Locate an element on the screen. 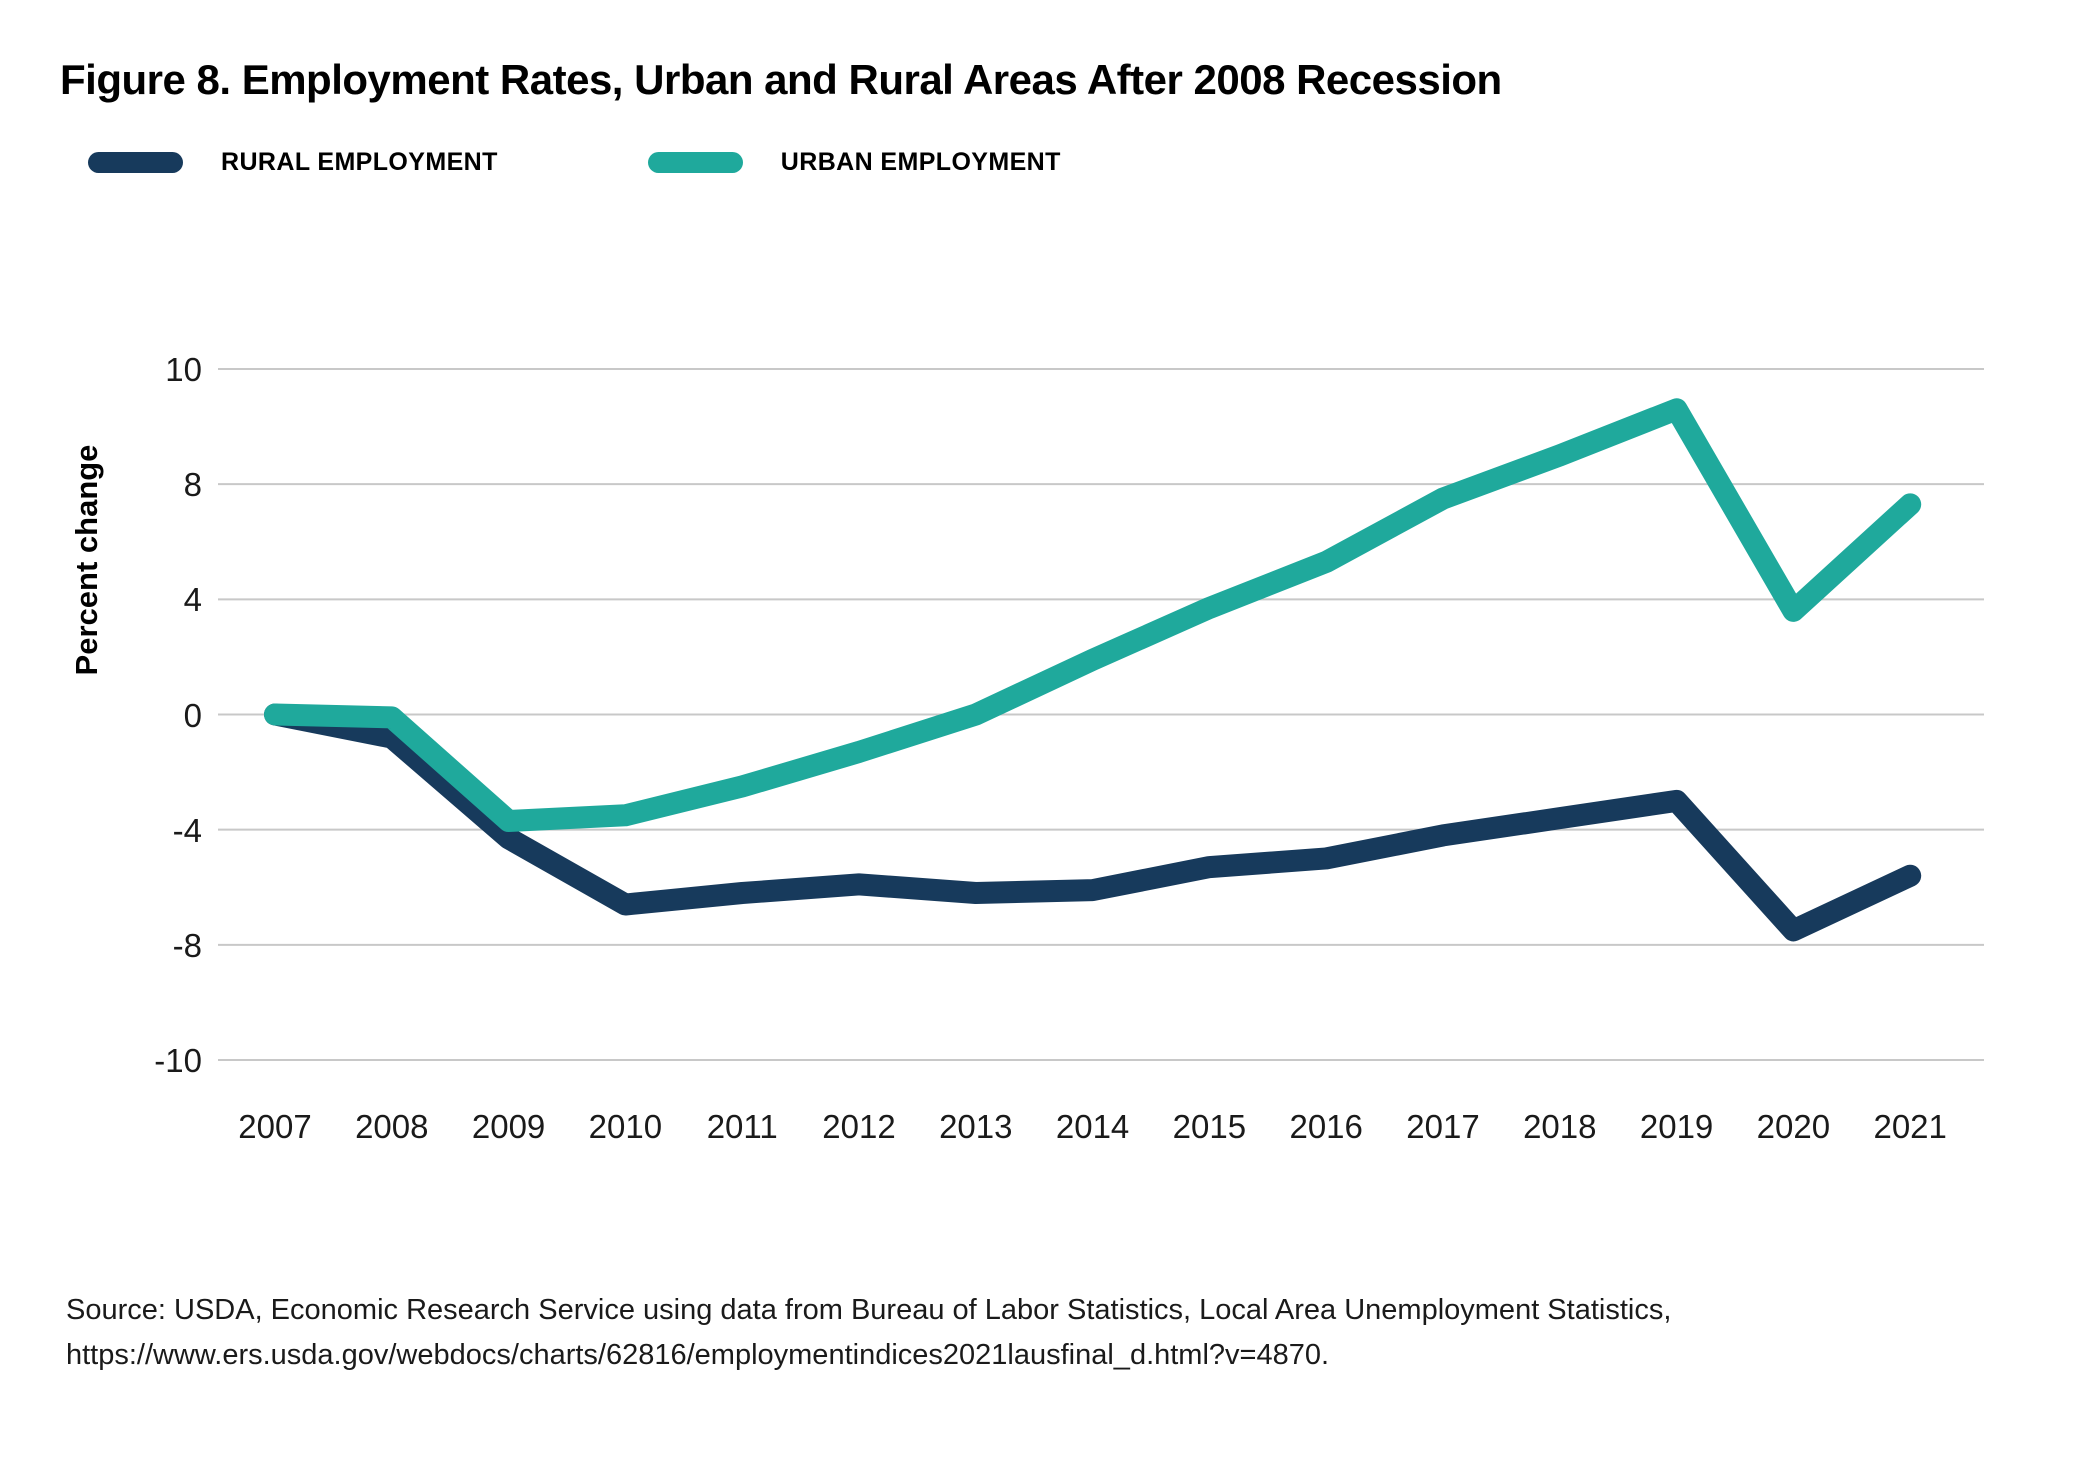  x-tick-label: 2020 is located at coordinates (1793, 1126).